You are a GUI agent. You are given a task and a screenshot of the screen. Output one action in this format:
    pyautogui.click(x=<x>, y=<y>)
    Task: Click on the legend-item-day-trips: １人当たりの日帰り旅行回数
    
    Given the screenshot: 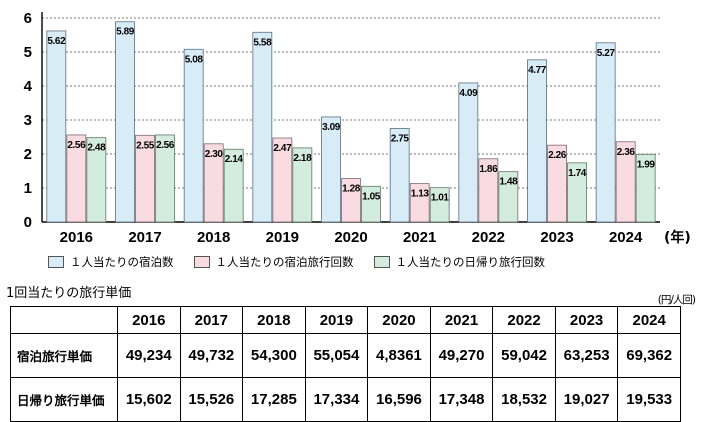 What is the action you would take?
    pyautogui.click(x=459, y=262)
    